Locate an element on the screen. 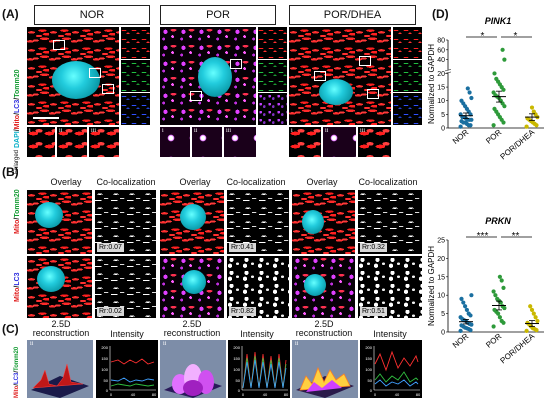  nor-mito-channel is located at coordinates (135, 43).